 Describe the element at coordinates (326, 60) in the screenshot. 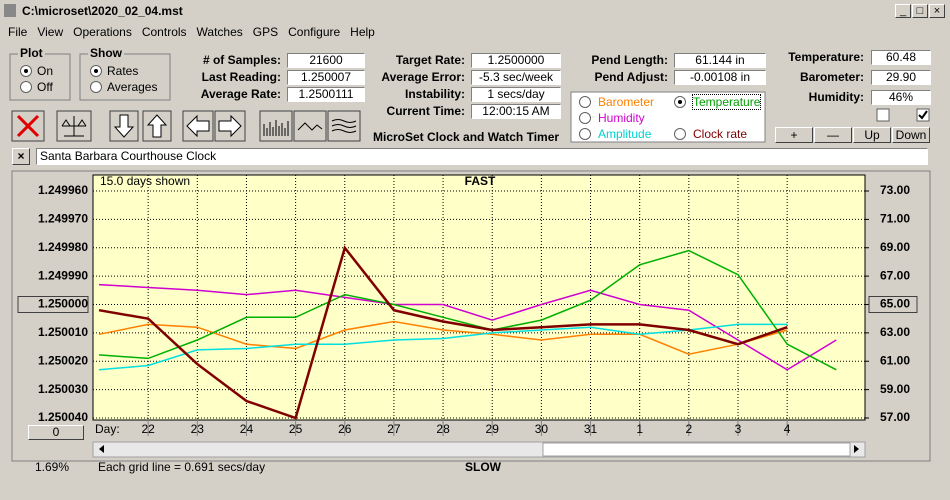

I see `field-value: 21600` at that location.